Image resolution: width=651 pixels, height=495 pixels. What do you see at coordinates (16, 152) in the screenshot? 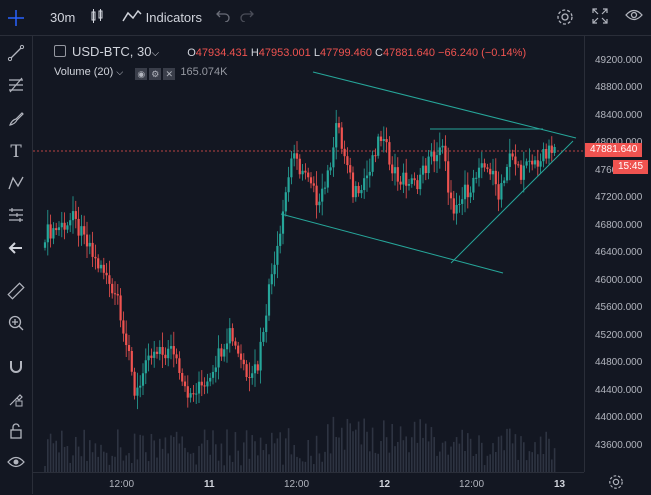
I see `text-icon: T` at bounding box center [16, 152].